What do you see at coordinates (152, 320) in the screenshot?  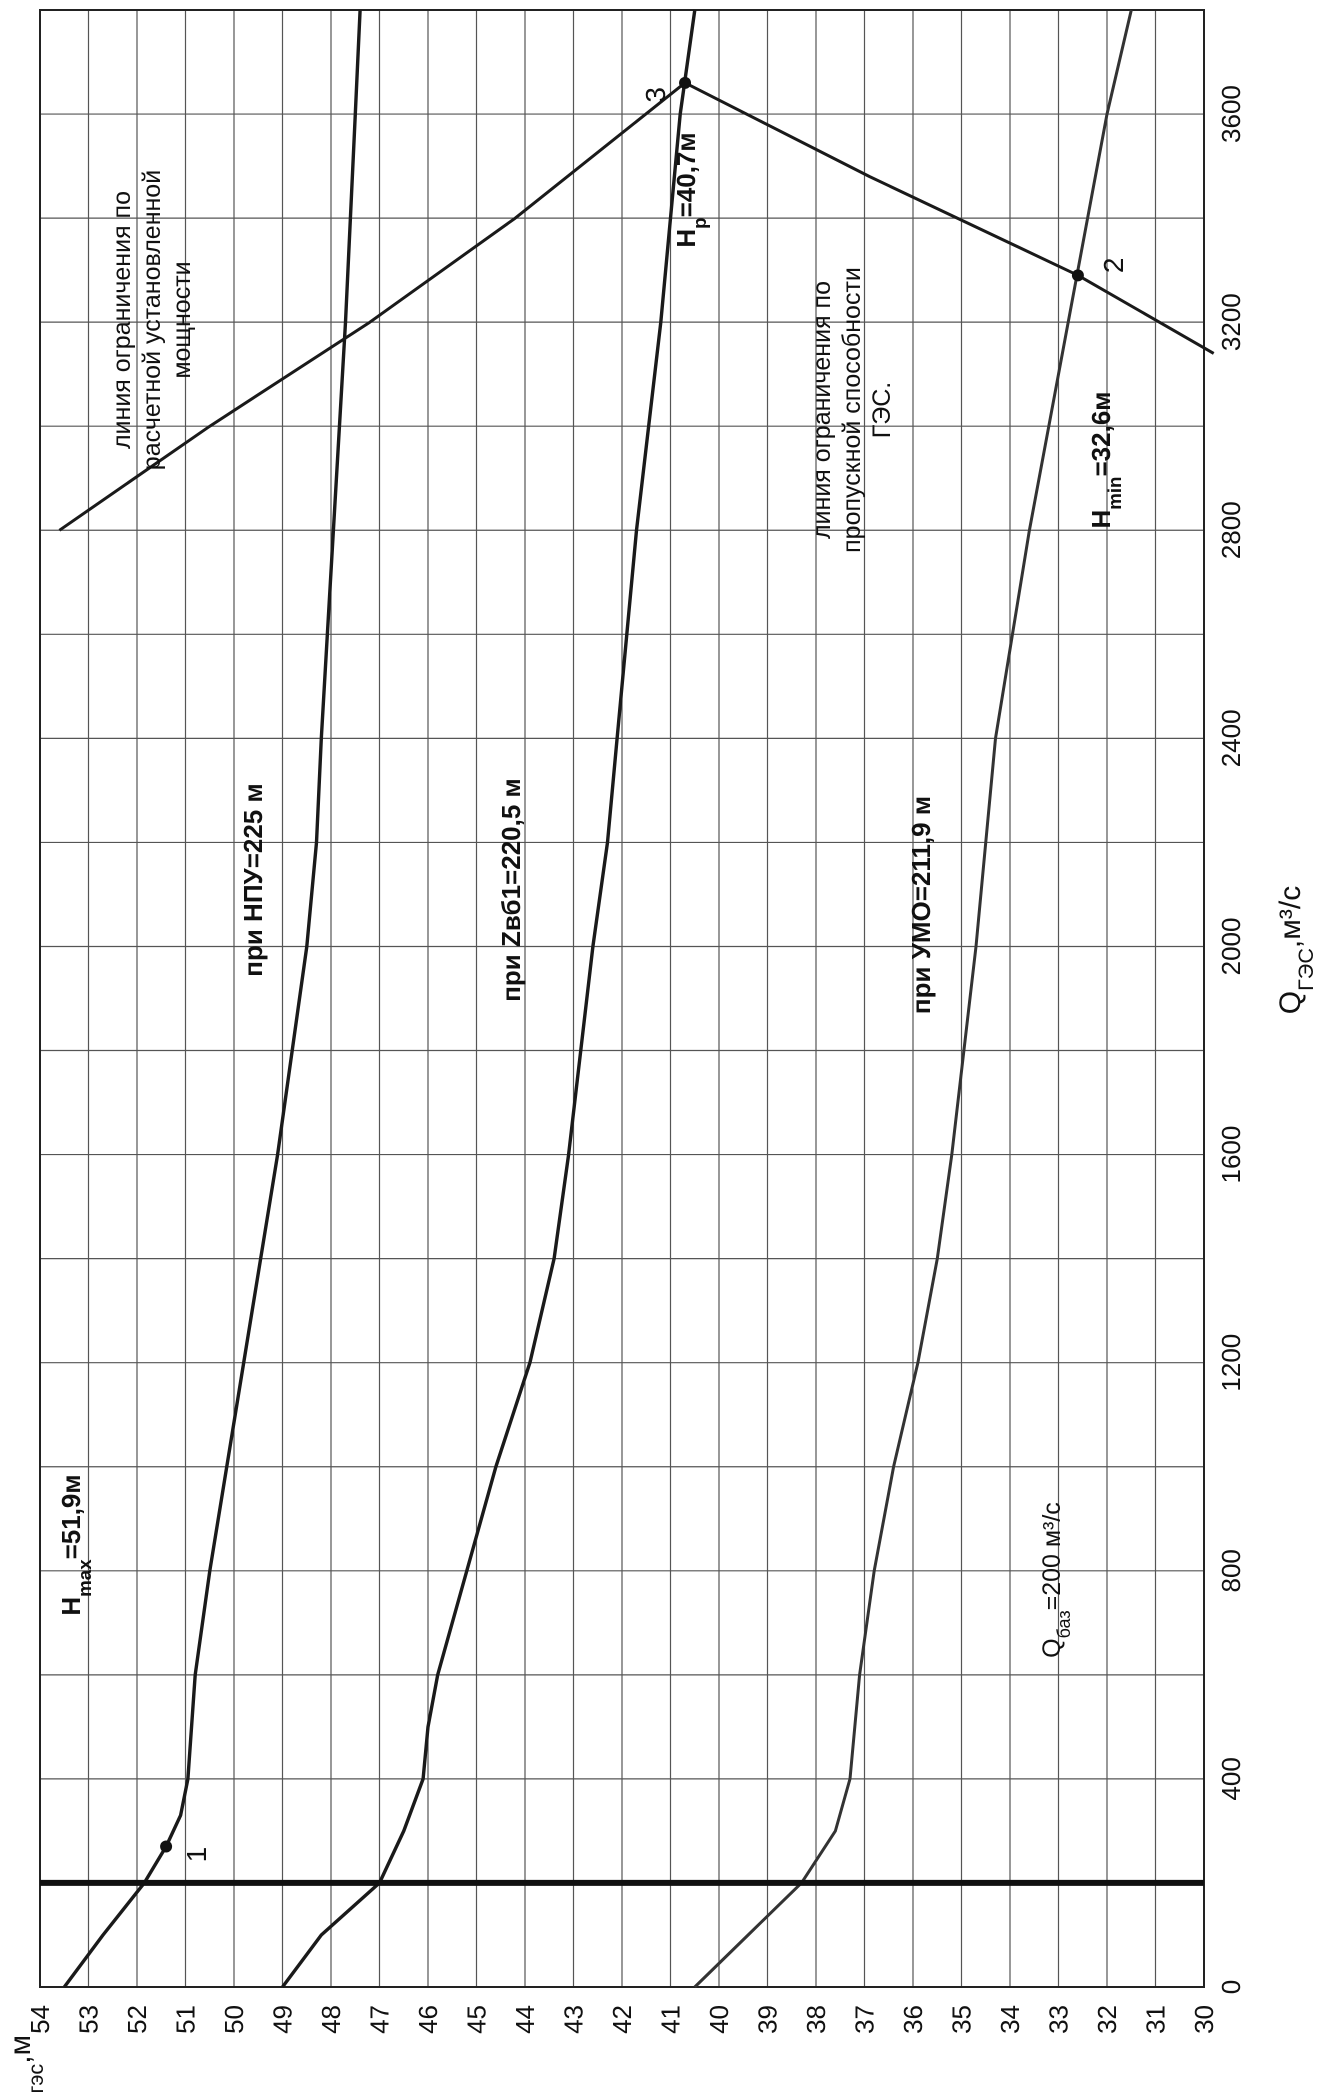 I see `power-limit-label-1: расчетной установленной` at bounding box center [152, 320].